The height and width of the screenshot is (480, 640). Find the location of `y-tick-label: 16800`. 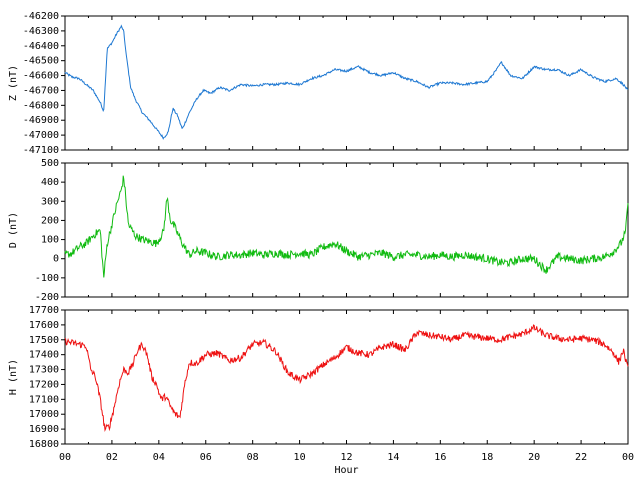

y-tick-label: 16800 is located at coordinates (44, 444).